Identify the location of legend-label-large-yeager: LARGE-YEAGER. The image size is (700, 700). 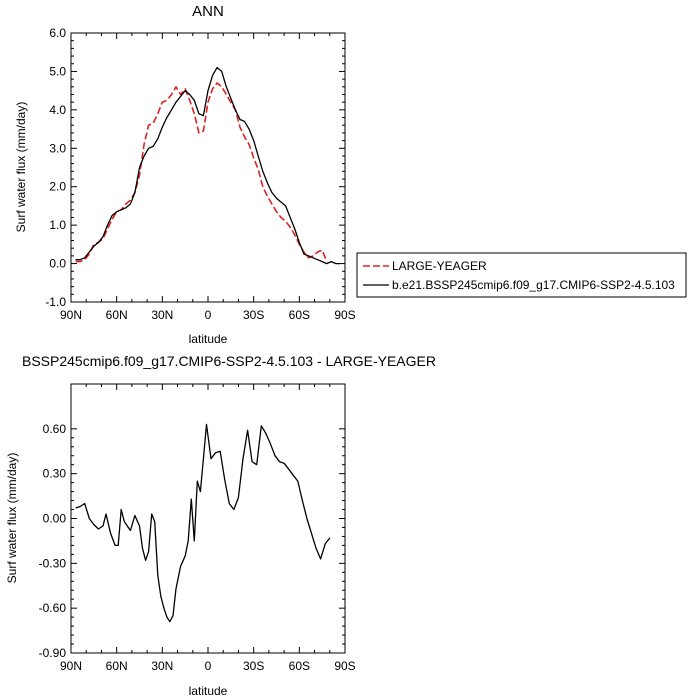
(439, 266).